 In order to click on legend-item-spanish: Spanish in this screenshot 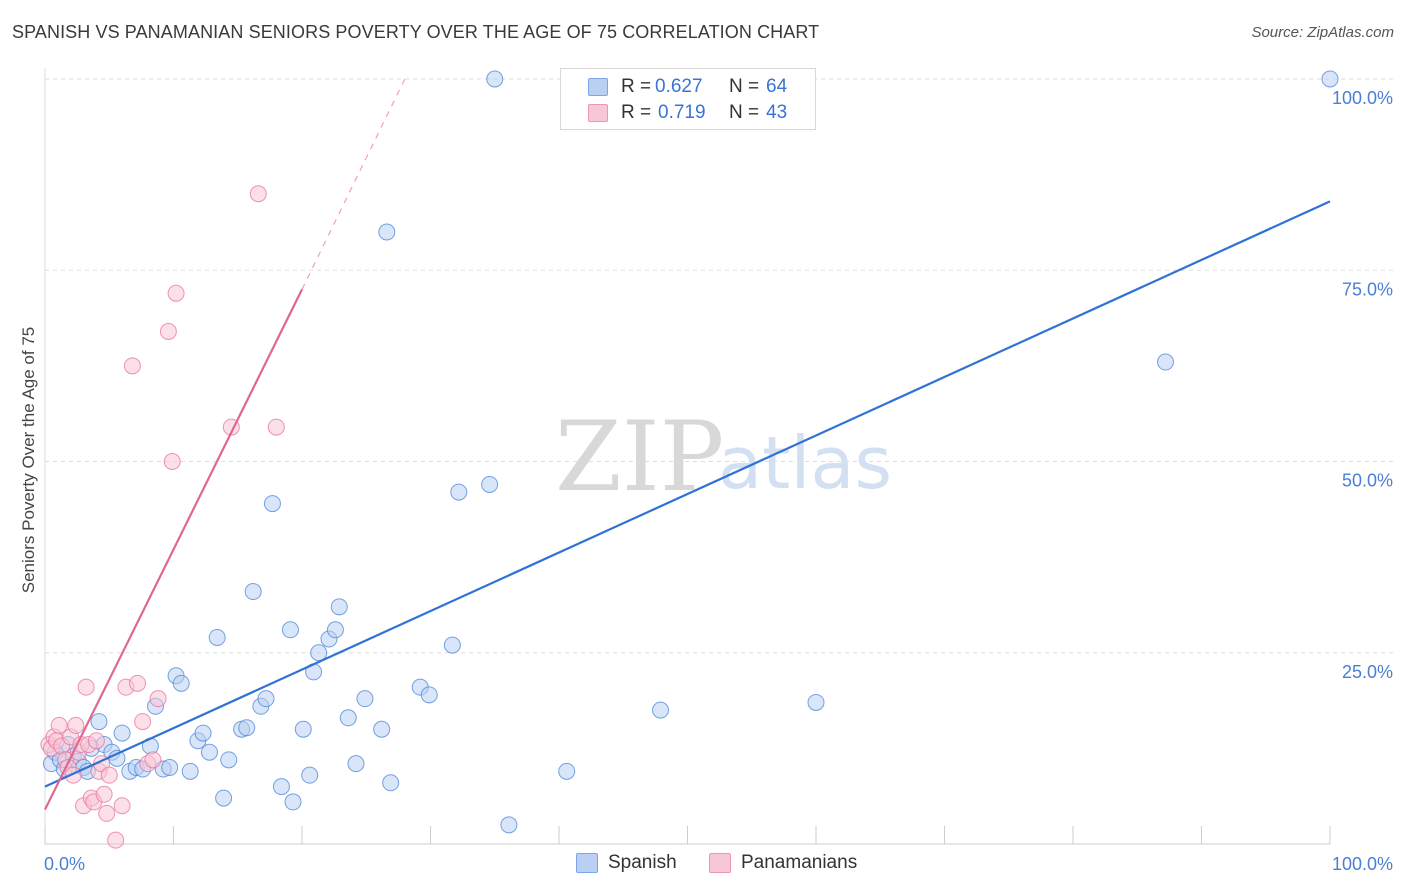, I will do `click(626, 863)`.